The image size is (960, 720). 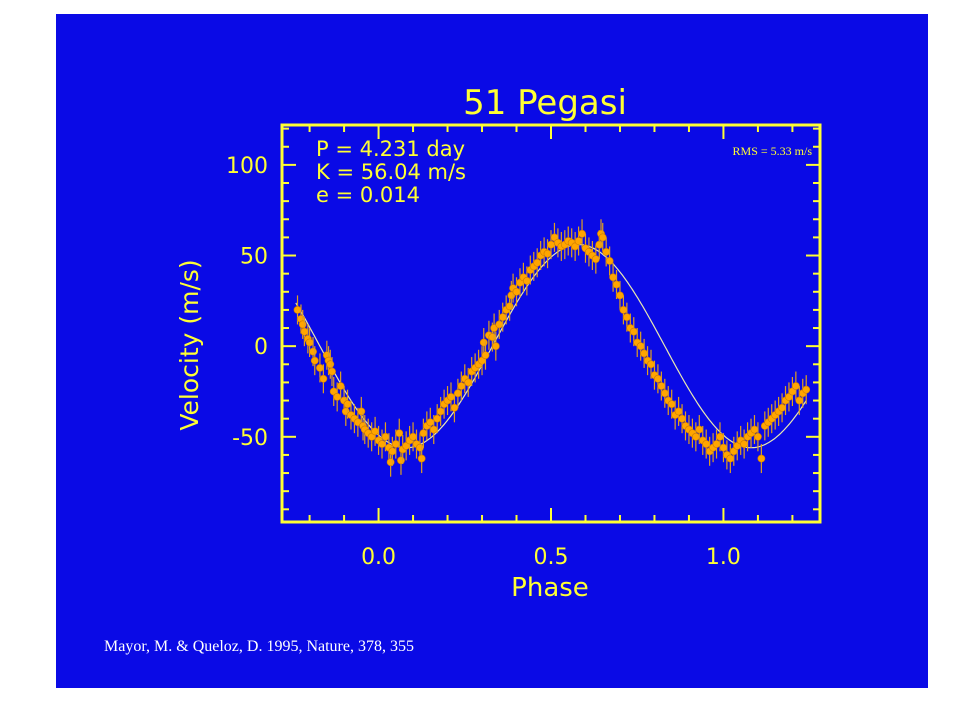 I want to click on x-tick-label: 0.5, so click(x=551, y=557).